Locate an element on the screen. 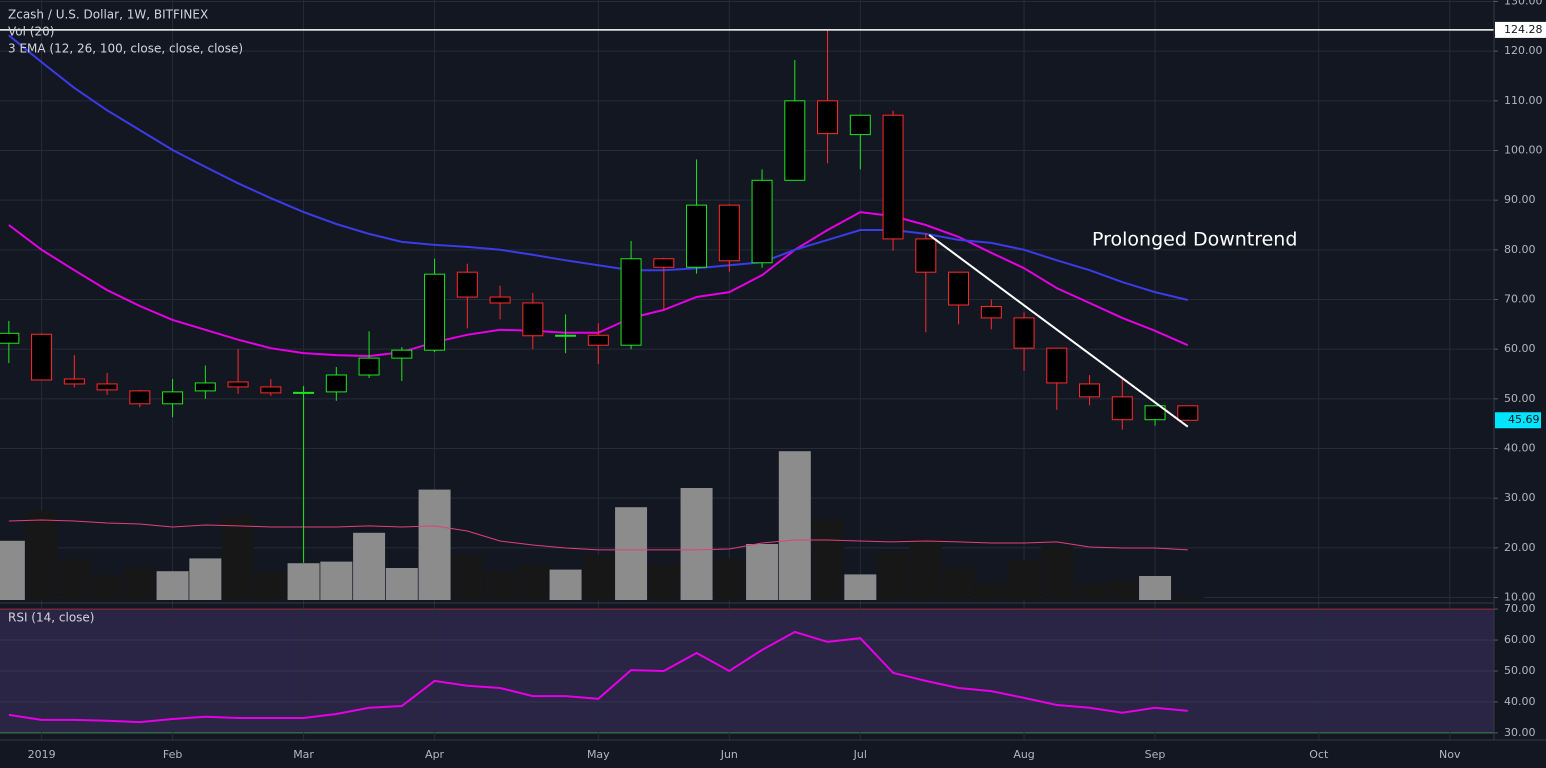 This screenshot has width=1546, height=768. y-tick-label: 80.00 is located at coordinates (1520, 249).